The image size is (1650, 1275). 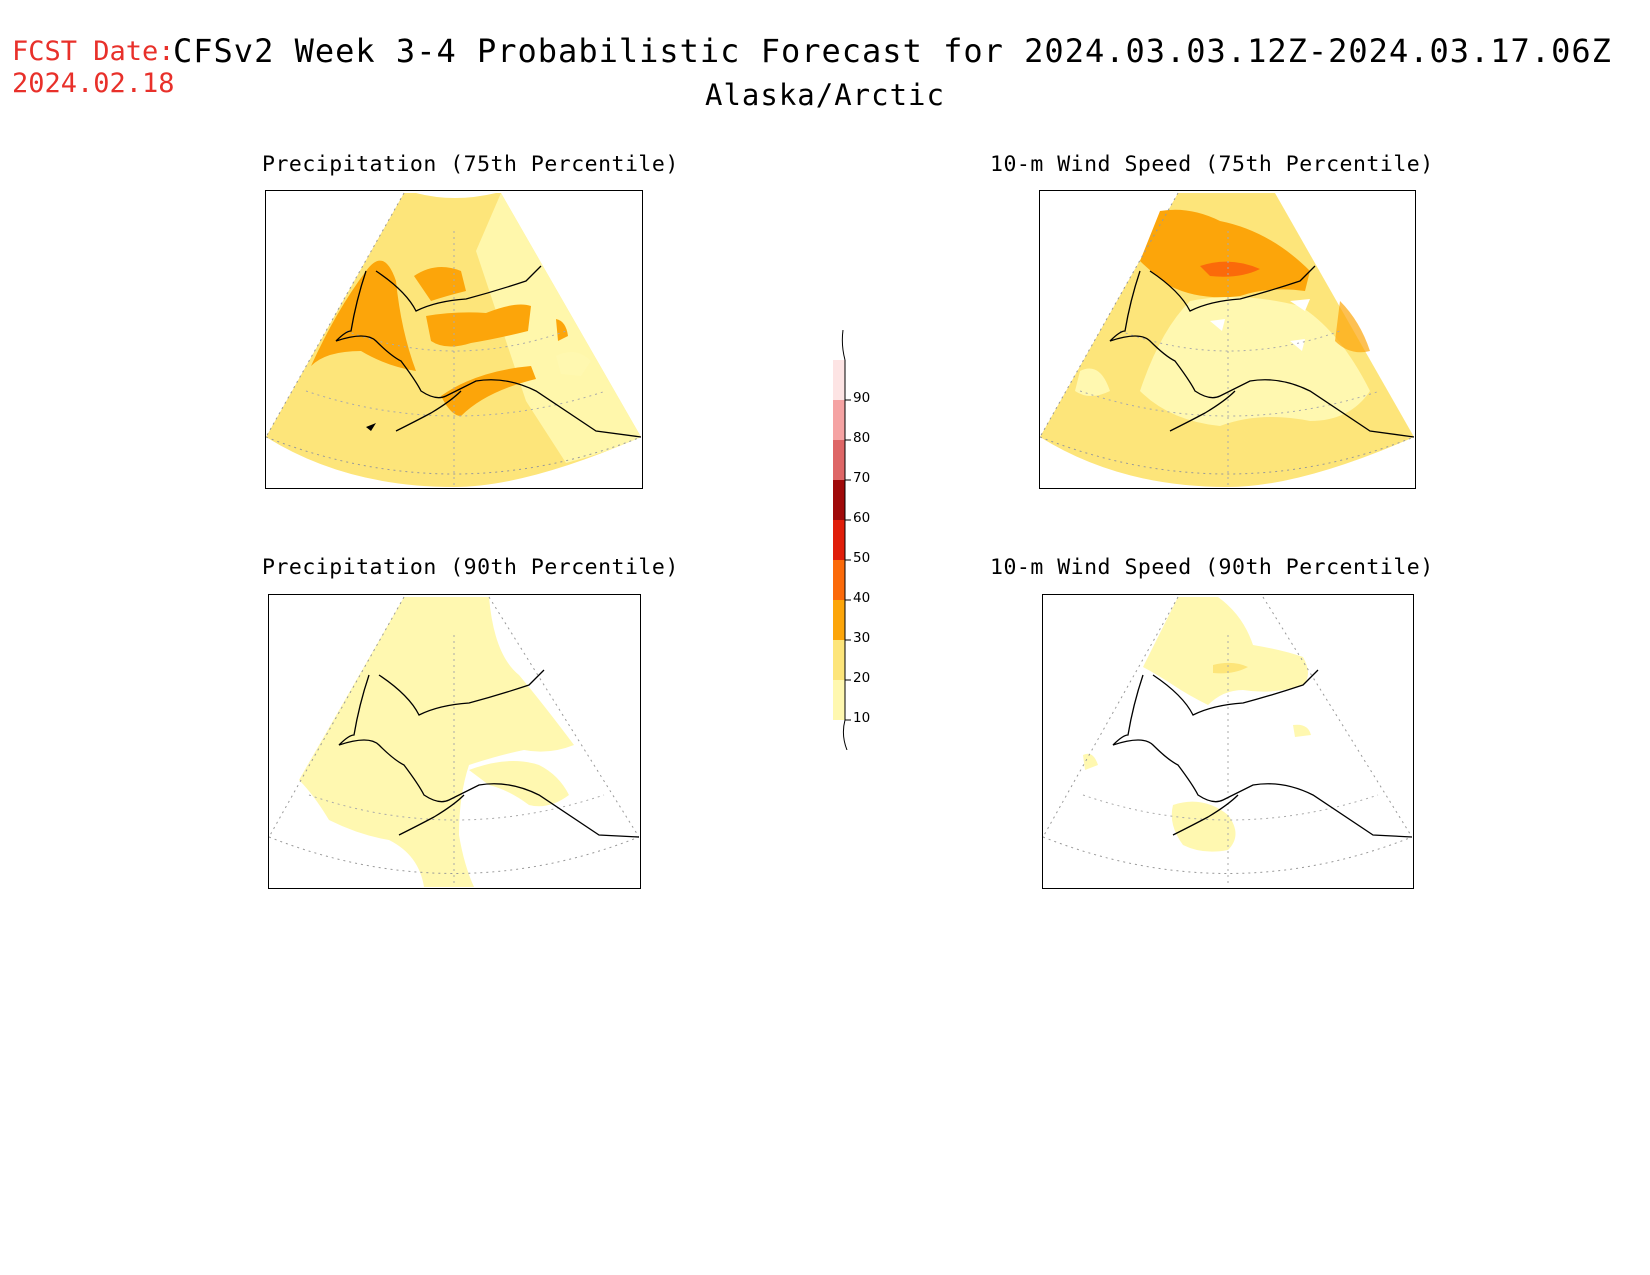 I want to click on forecast-date-block: FCST Date: 2024.02.18, so click(x=93, y=68).